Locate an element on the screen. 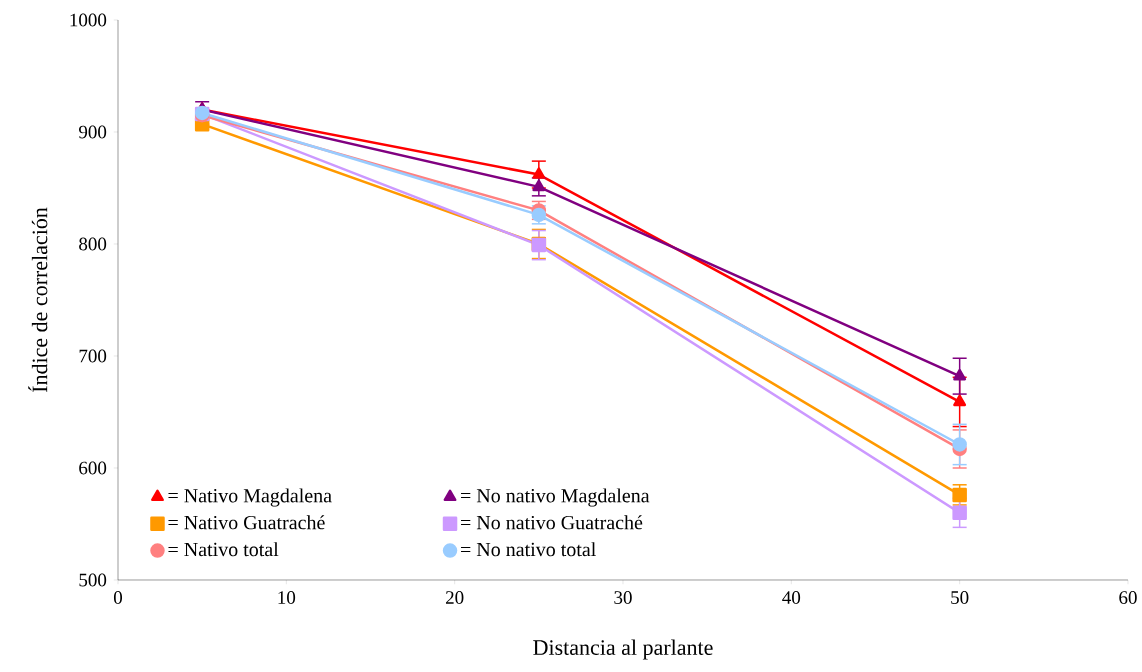  legend-label: = Nativo total is located at coordinates (223, 549).